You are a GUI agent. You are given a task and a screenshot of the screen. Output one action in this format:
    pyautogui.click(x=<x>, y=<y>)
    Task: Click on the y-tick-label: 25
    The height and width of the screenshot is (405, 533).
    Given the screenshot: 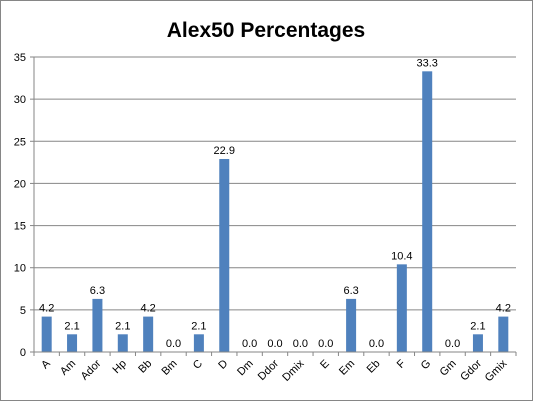 What is the action you would take?
    pyautogui.click(x=20, y=142)
    